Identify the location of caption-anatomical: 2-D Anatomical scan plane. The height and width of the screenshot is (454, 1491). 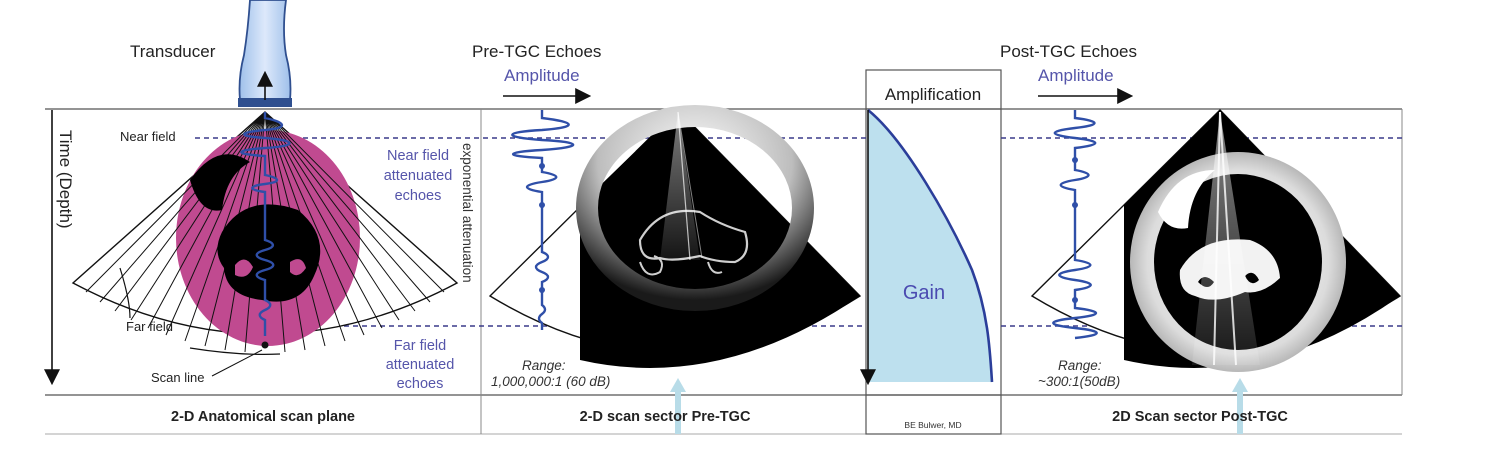
(263, 417).